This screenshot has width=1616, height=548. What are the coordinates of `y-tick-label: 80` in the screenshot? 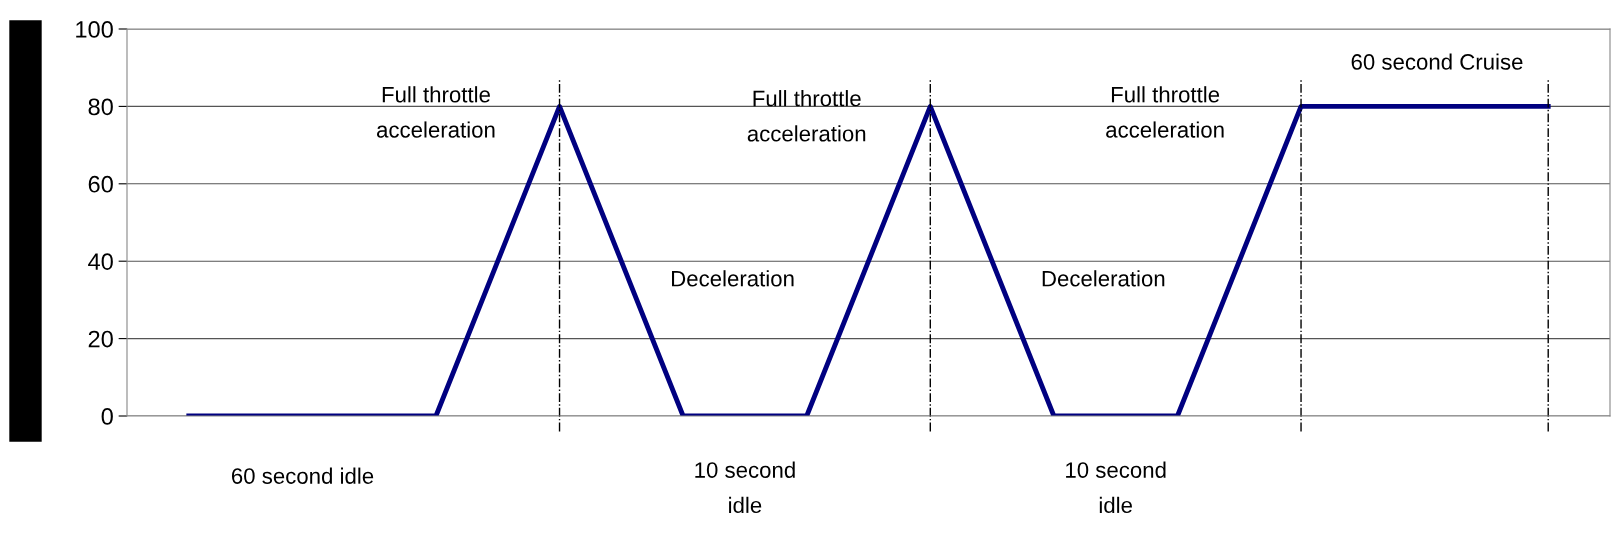 It's located at (100, 107).